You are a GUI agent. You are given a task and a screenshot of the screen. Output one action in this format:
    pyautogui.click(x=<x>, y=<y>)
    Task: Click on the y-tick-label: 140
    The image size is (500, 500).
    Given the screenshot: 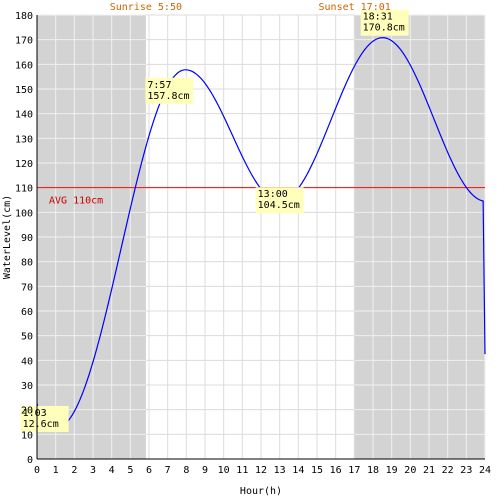 What is the action you would take?
    pyautogui.click(x=24, y=115)
    